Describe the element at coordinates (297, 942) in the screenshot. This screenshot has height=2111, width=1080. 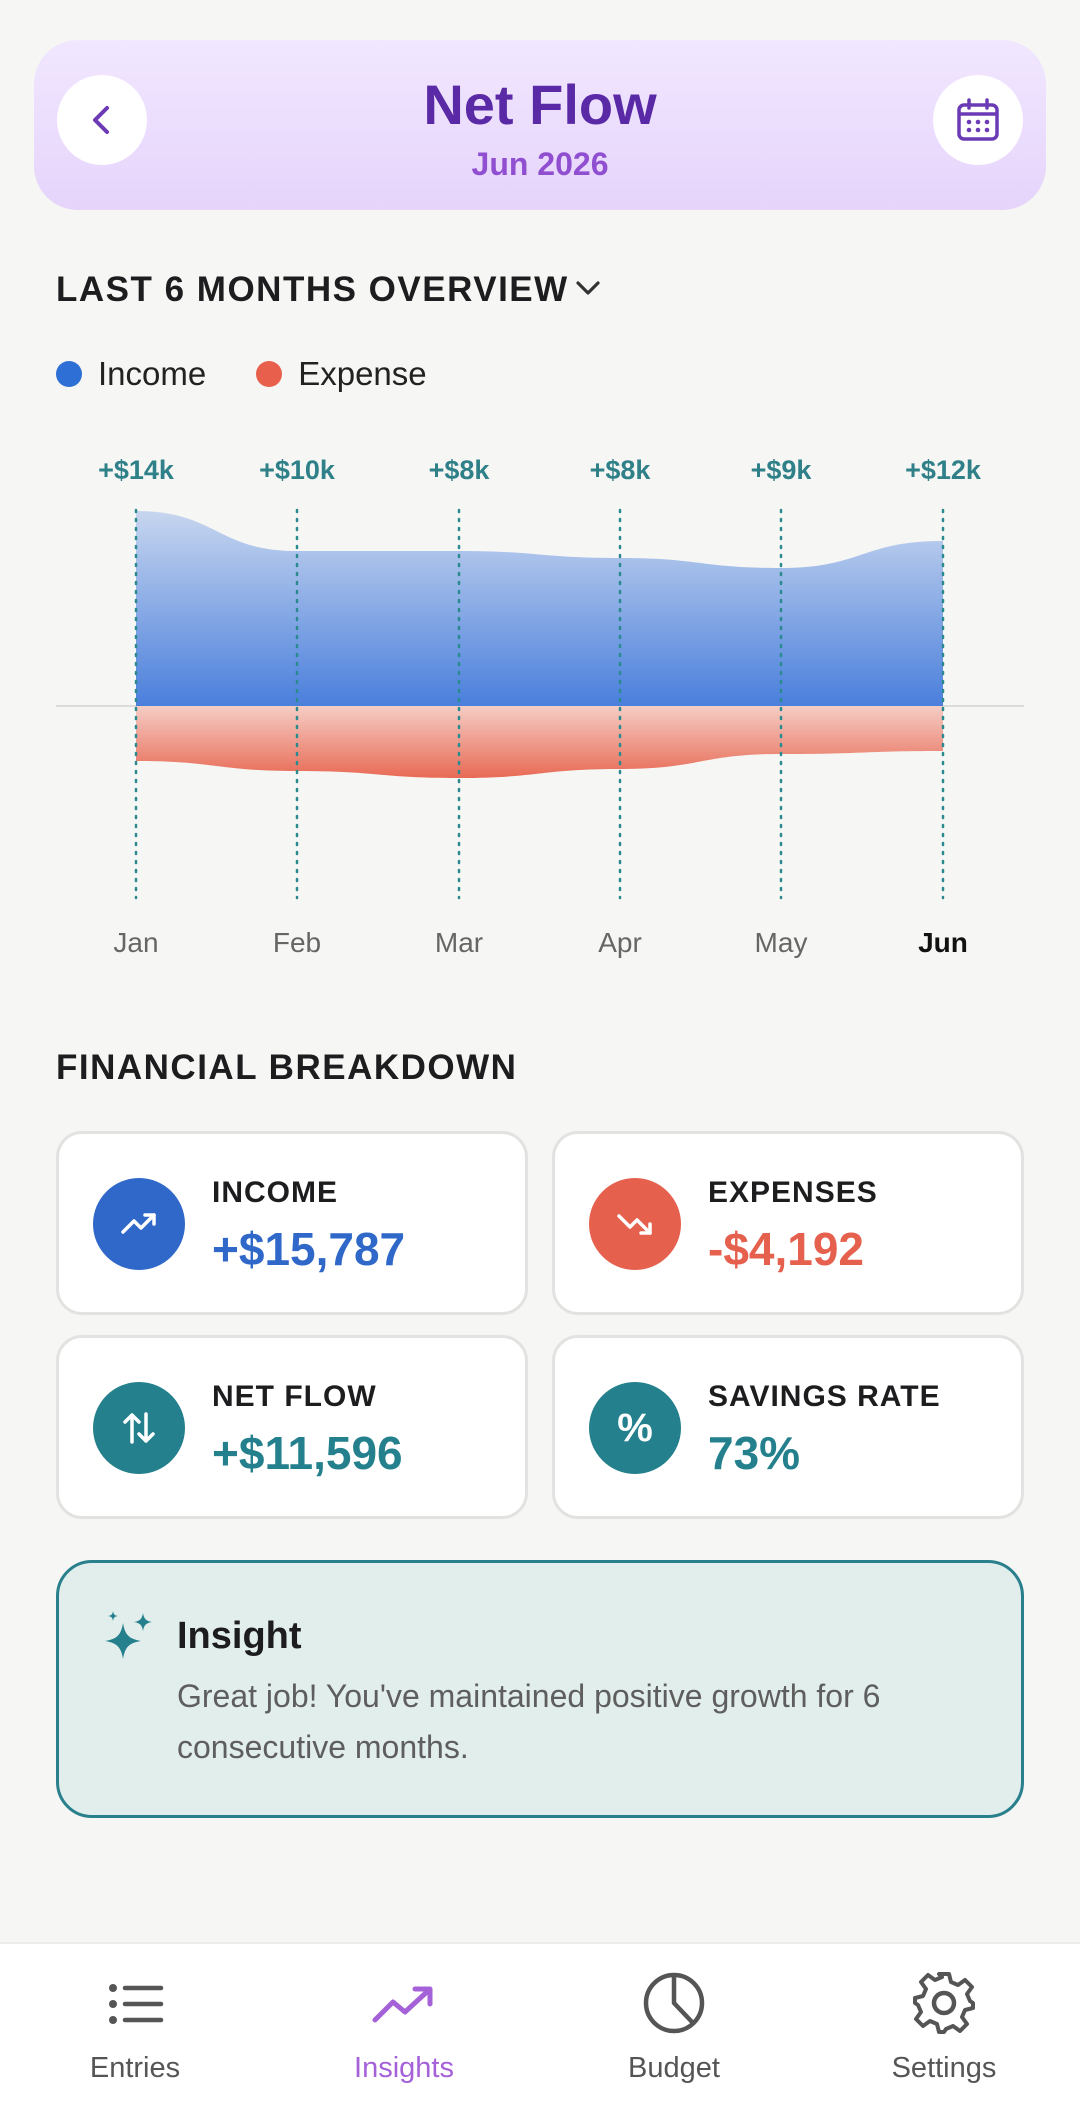
I see `month-tick-label: Feb` at that location.